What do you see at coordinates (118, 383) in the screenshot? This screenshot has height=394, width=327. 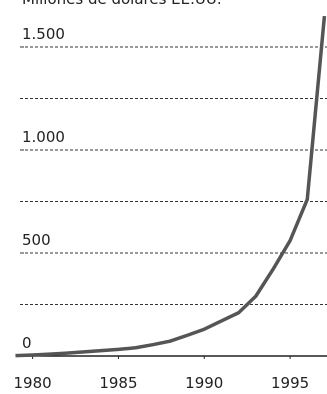 I see `x-tick-label: 1985` at bounding box center [118, 383].